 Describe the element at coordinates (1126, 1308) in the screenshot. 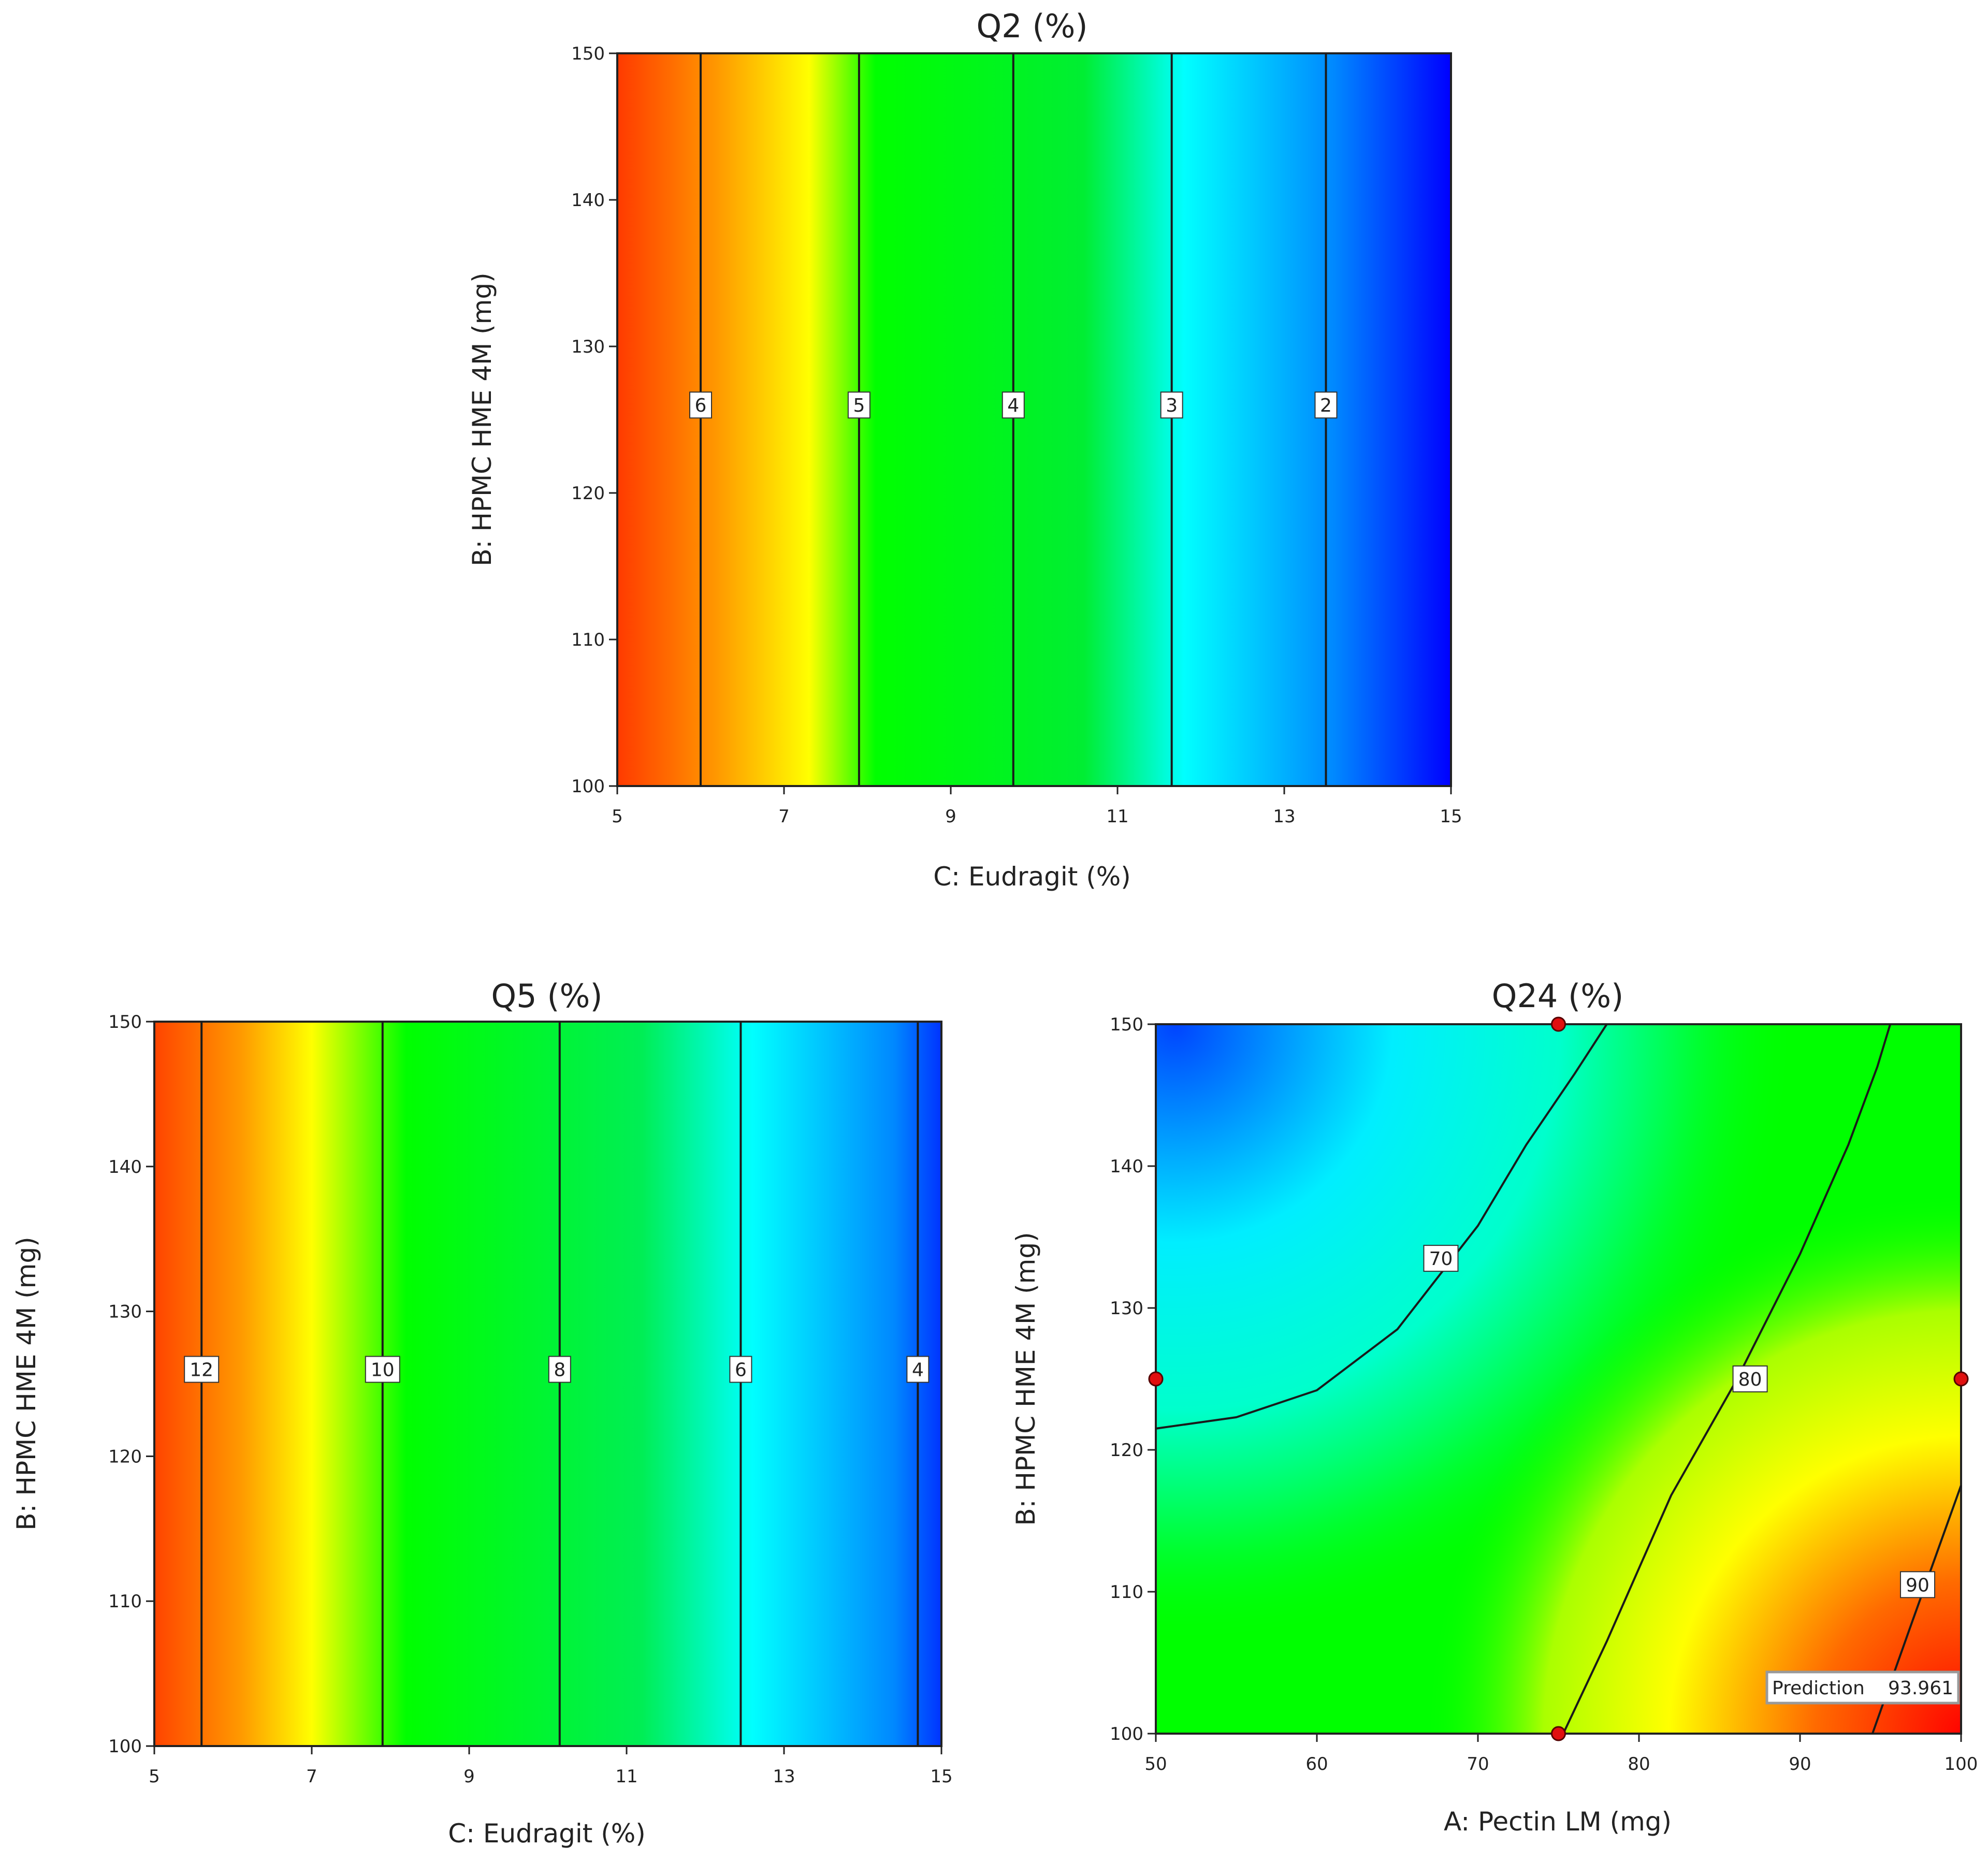

I see `q24-y-tick-label: 130` at that location.